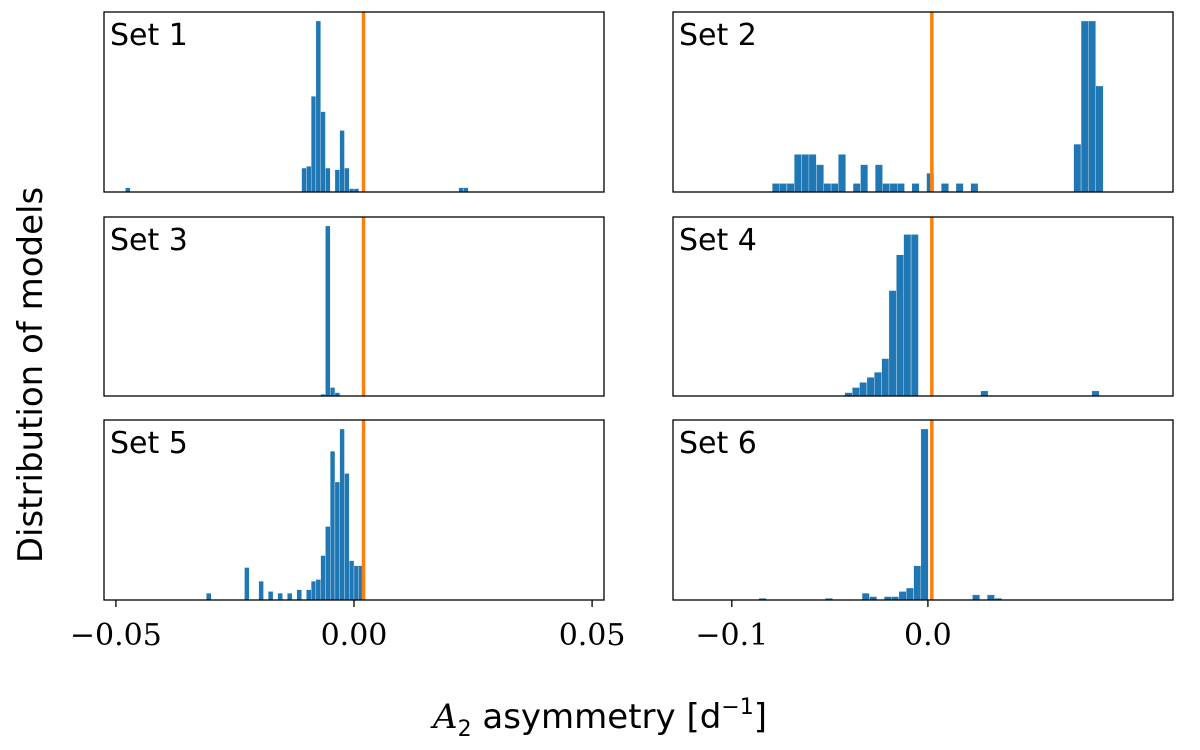 This screenshot has height=750, width=1200. Describe the element at coordinates (718, 240) in the screenshot. I see `panel-label: Set 4` at that location.